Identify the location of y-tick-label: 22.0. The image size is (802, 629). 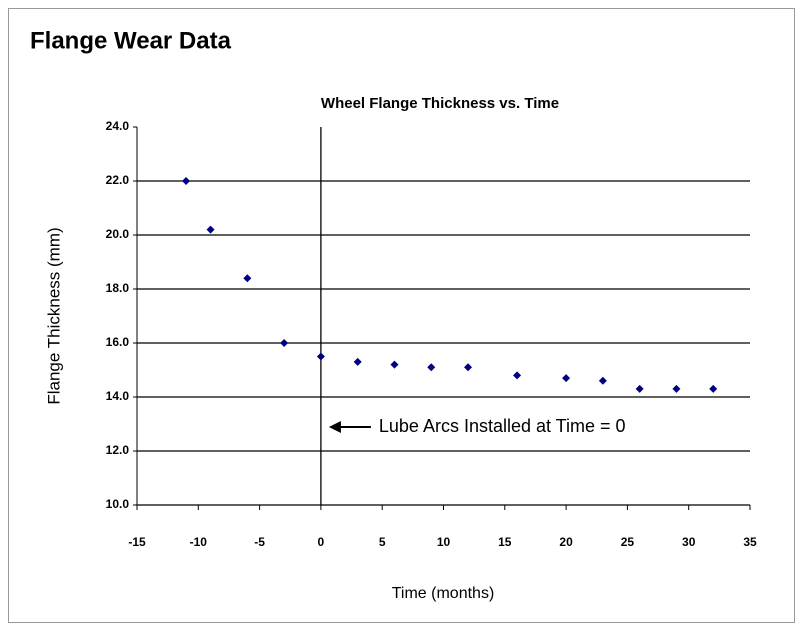
(118, 180).